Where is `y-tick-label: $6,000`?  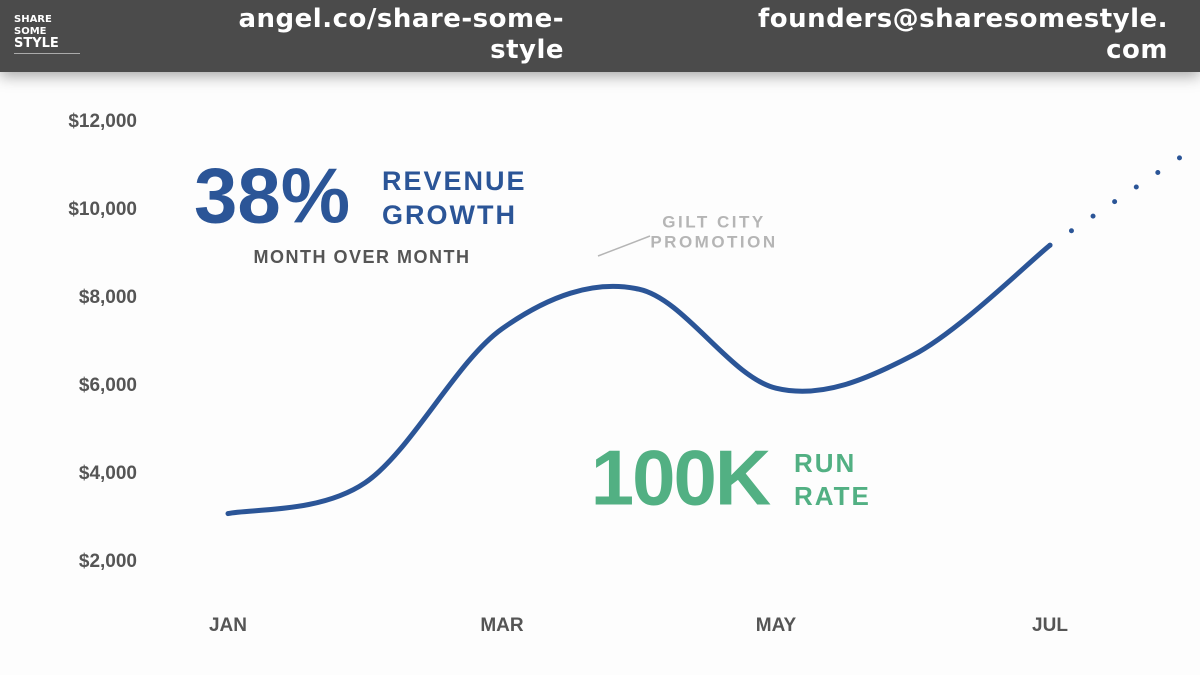
y-tick-label: $6,000 is located at coordinates (108, 385).